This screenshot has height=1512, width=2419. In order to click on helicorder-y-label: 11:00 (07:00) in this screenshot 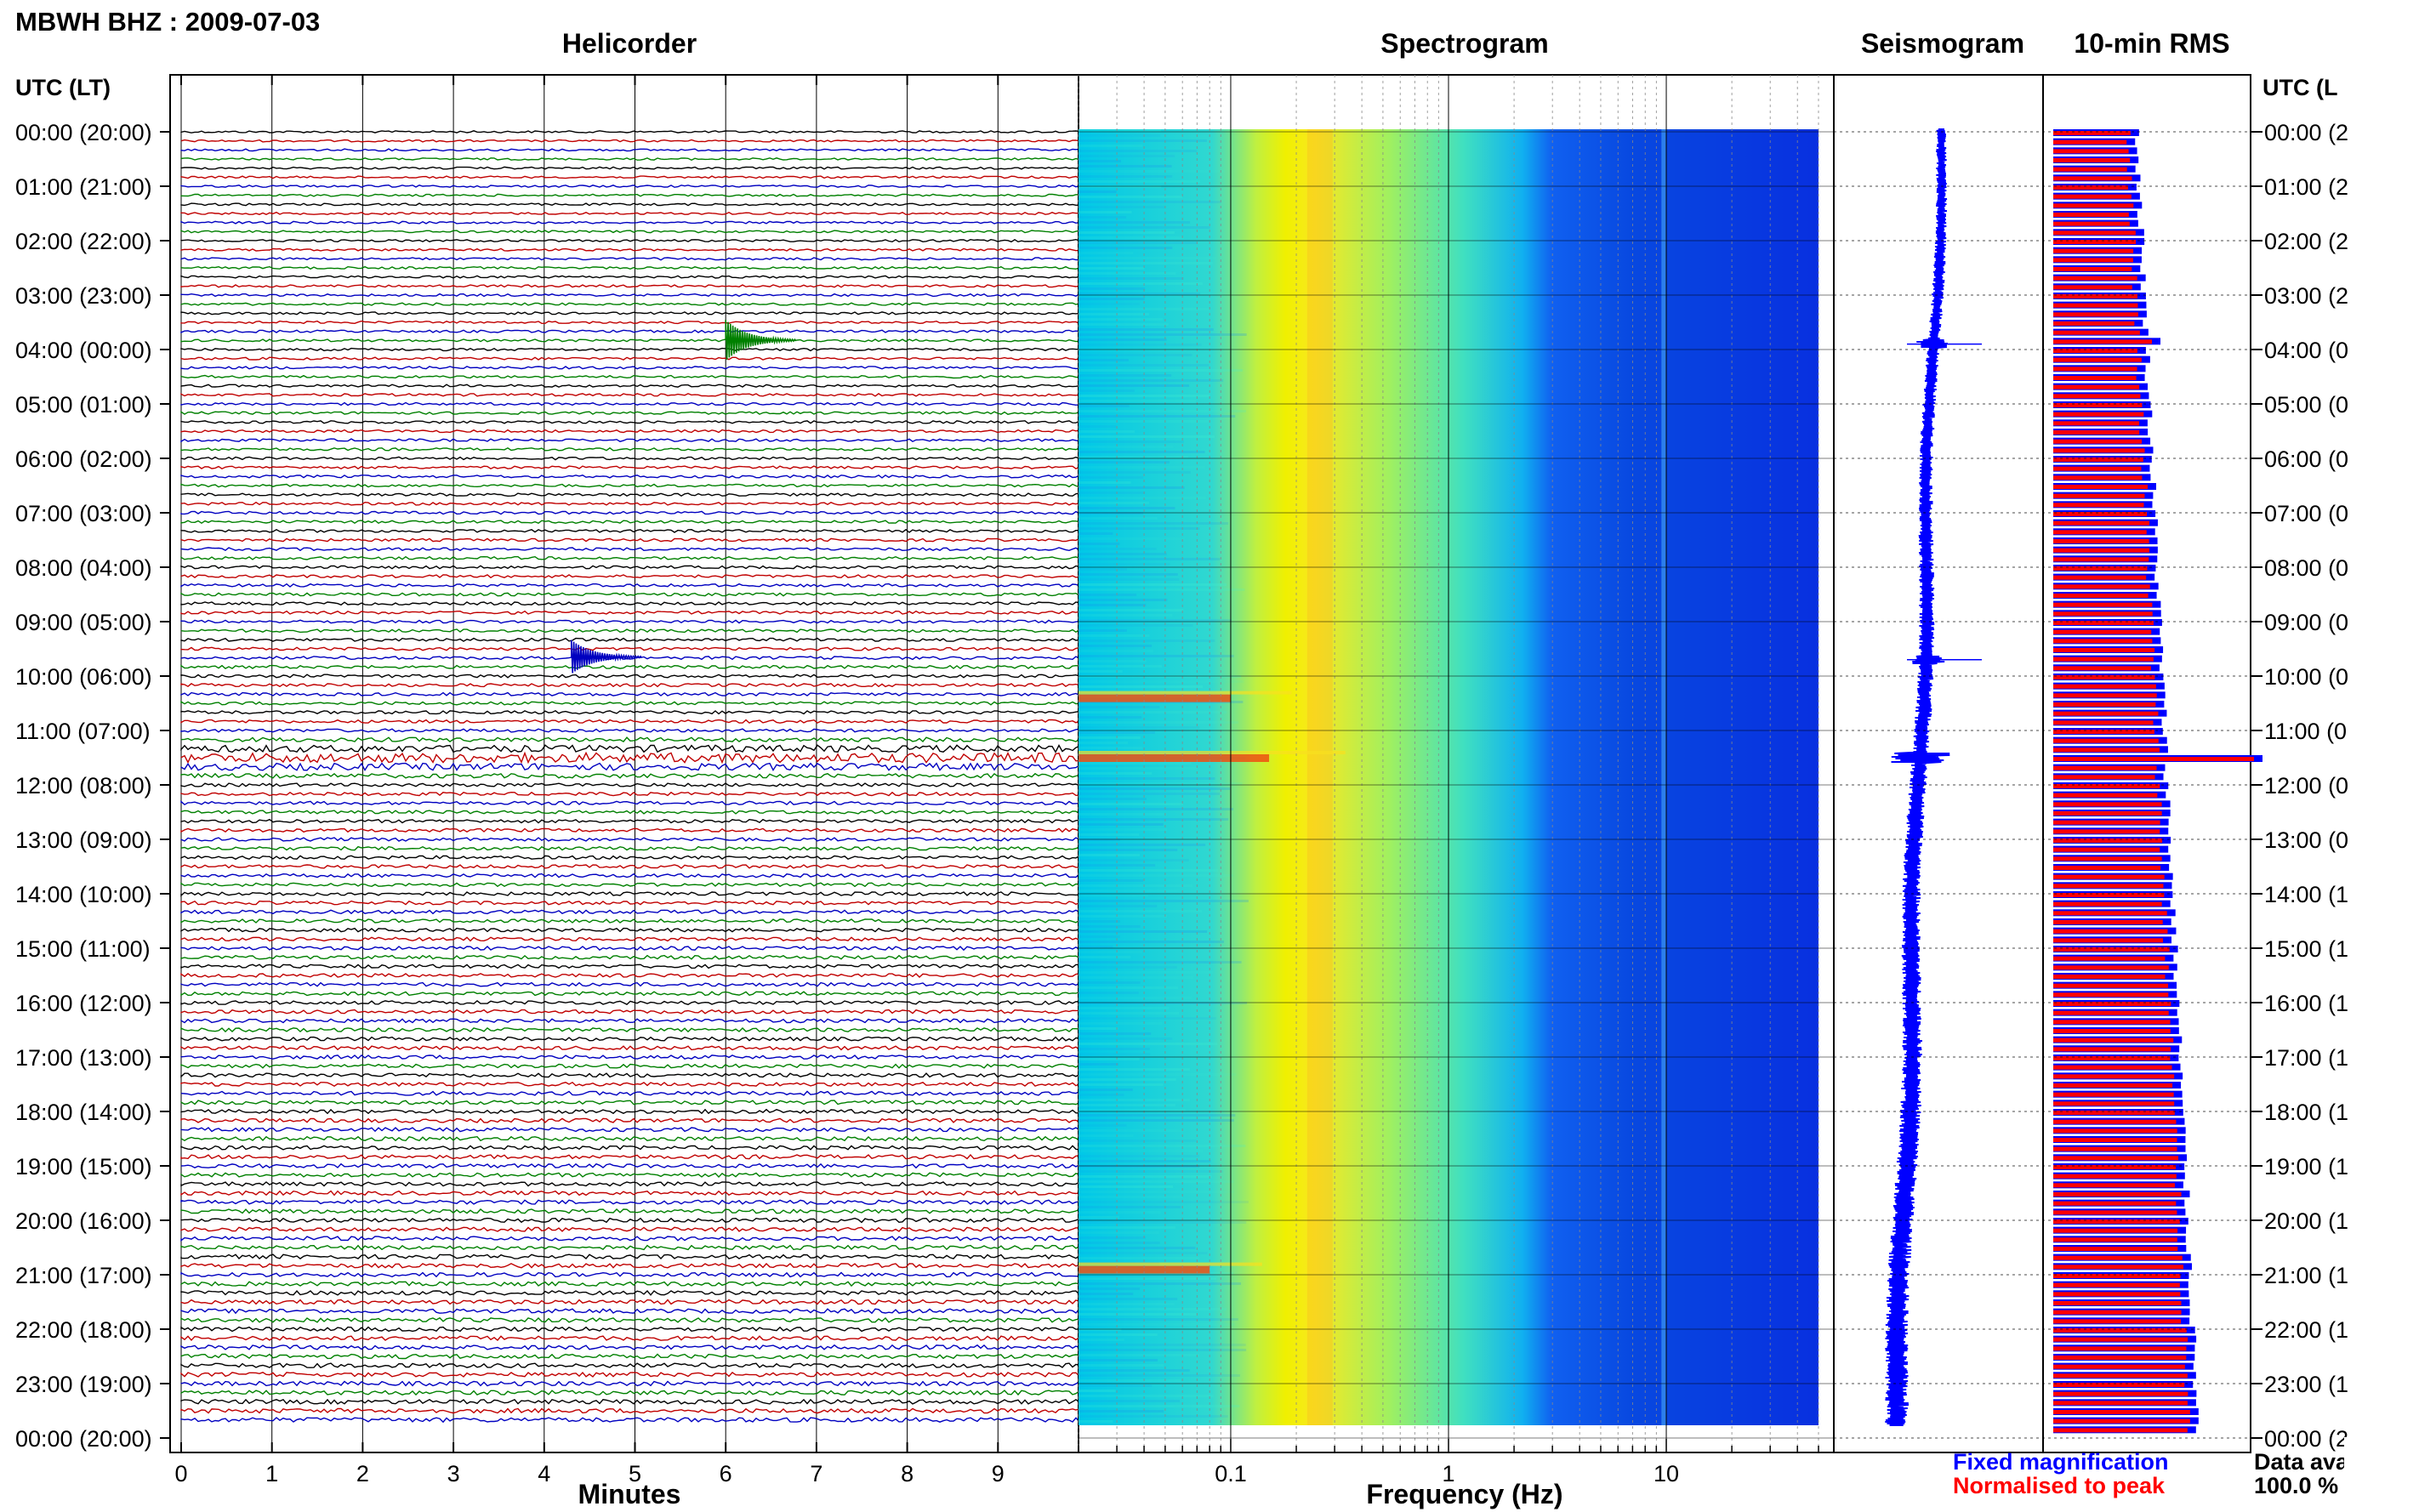, I will do `click(83, 731)`.